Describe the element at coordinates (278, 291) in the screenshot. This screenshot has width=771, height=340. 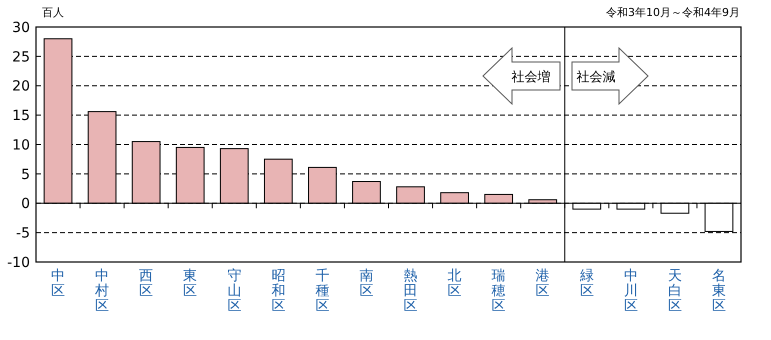
I see `x-tick-label: 昭和区` at that location.